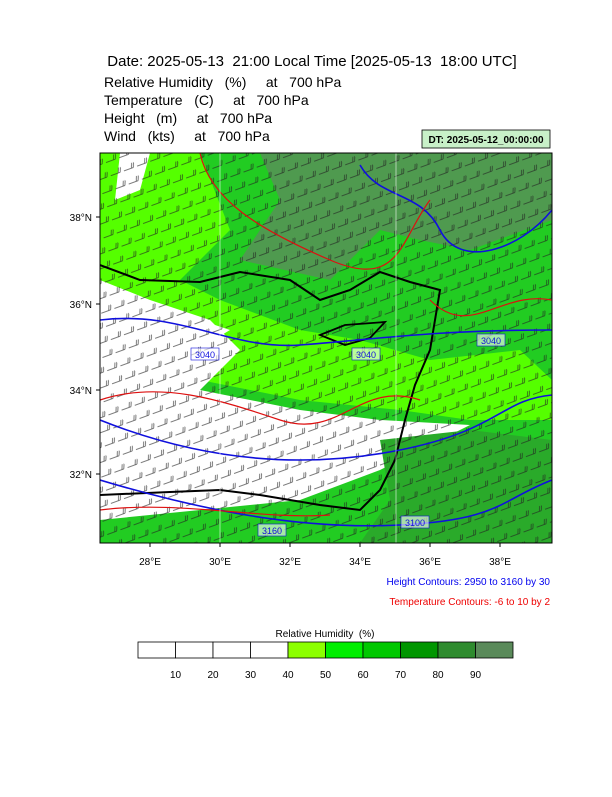  I want to click on lon-label: 28°E, so click(150, 562).